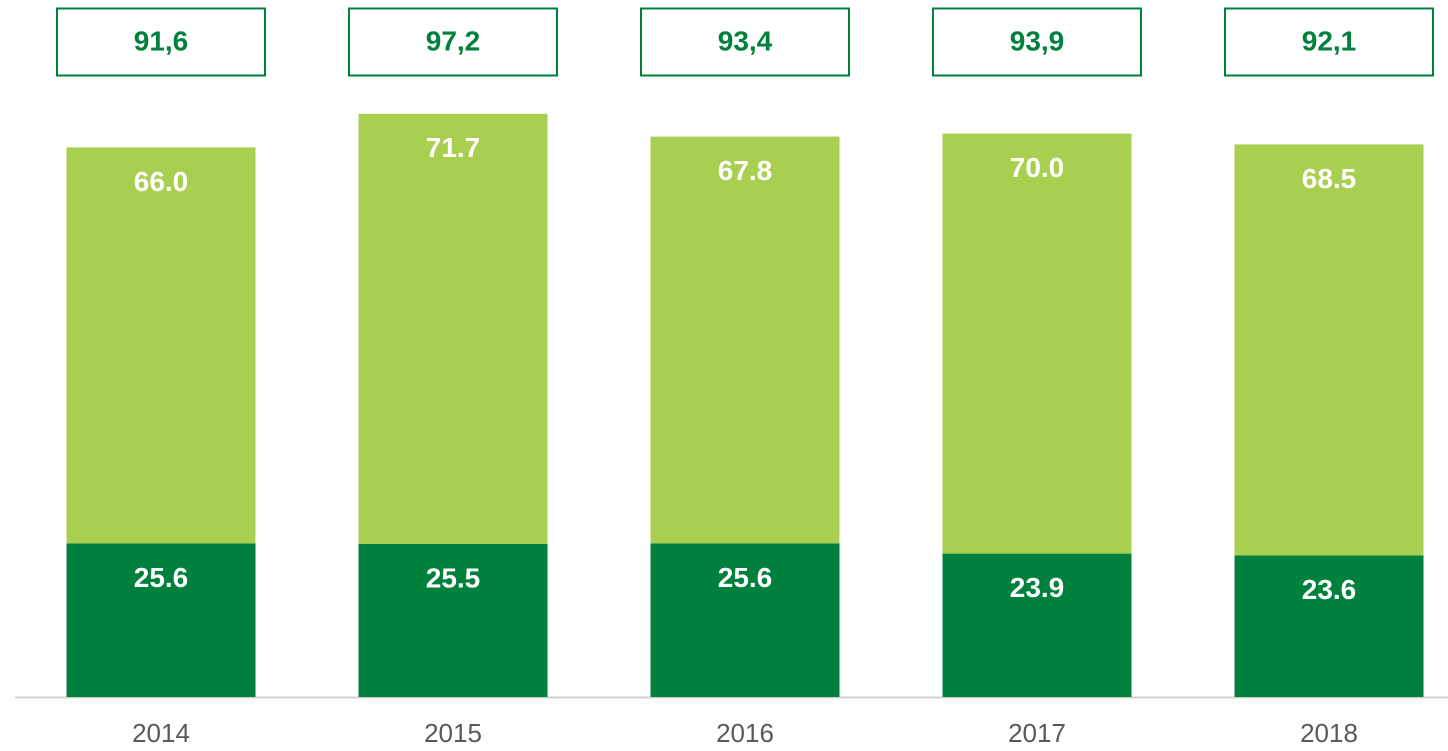 This screenshot has height=751, width=1448. Describe the element at coordinates (1329, 178) in the screenshot. I see `segment-label: 68.5` at that location.